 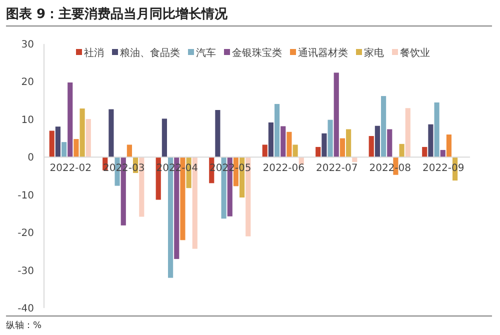 I want to click on x-tick-label: 2022-07, so click(x=337, y=168).